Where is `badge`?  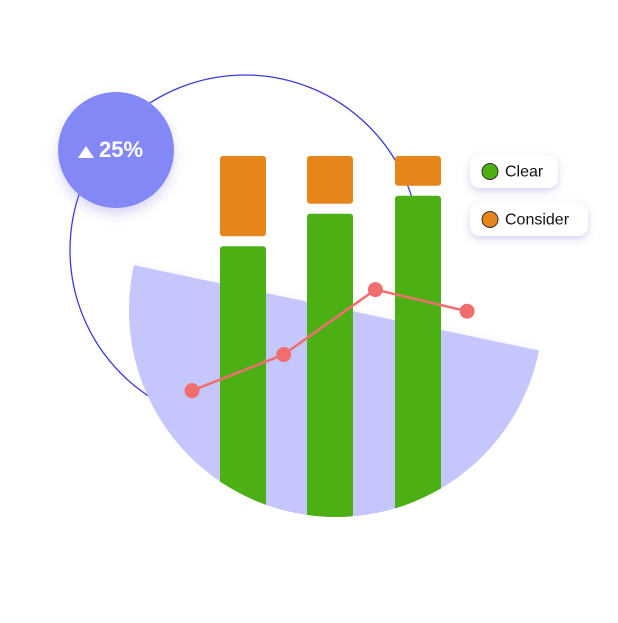
badge is located at coordinates (116, 150).